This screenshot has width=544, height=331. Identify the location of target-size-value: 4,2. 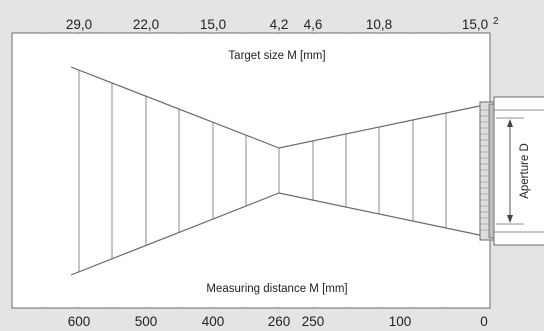
(279, 24).